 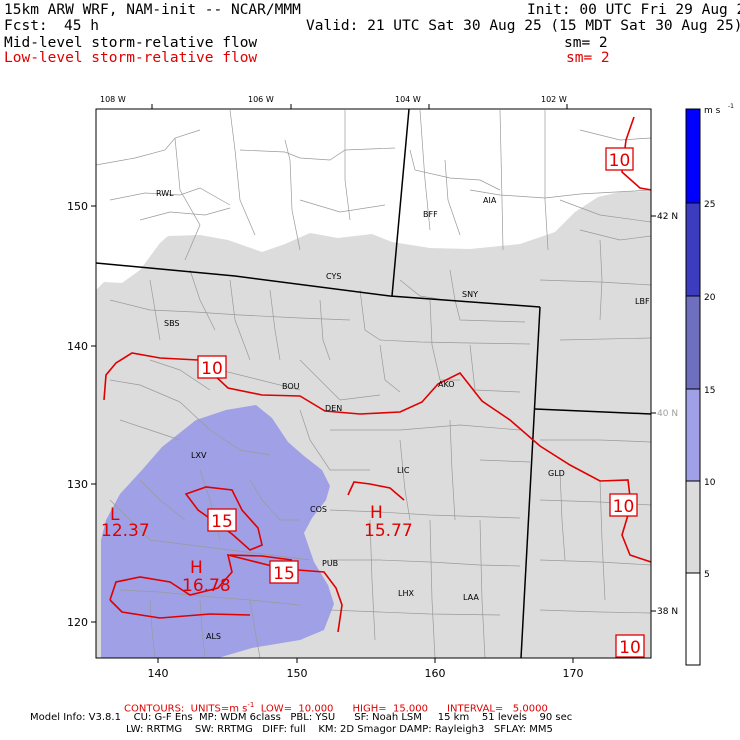 What do you see at coordinates (297, 673) in the screenshot?
I see `grid-col-label: 150` at bounding box center [297, 673].